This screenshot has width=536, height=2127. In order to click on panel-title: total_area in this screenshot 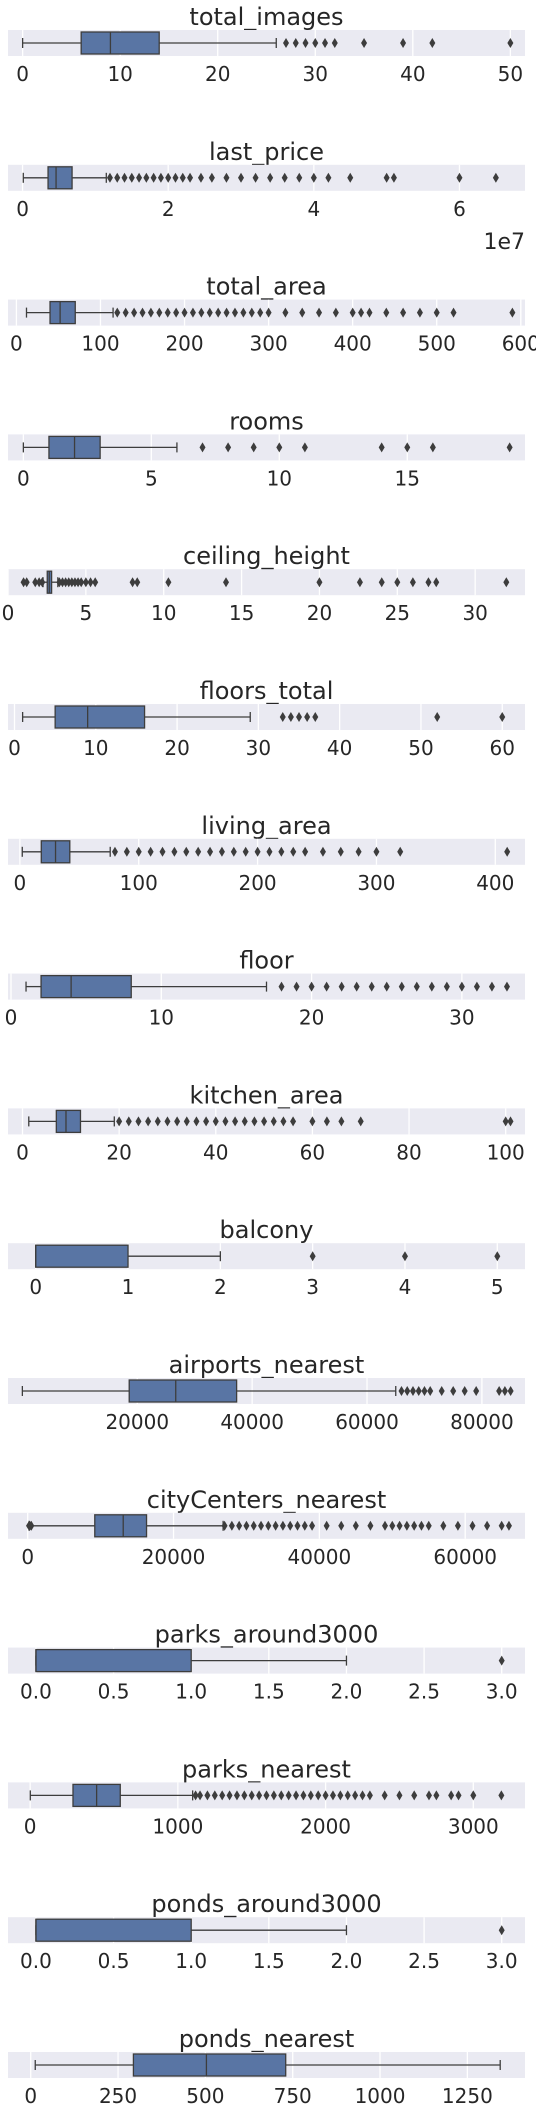, I will do `click(266, 287)`.